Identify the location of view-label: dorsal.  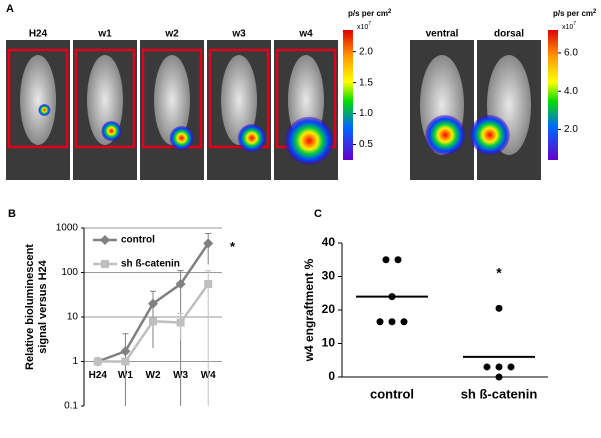
(509, 34).